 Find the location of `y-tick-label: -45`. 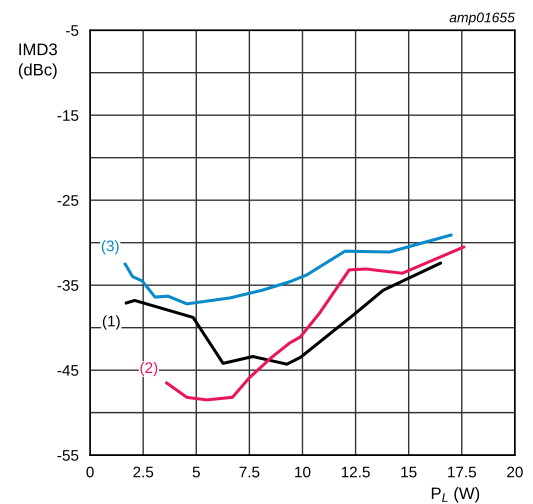

y-tick-label: -45 is located at coordinates (68, 370).